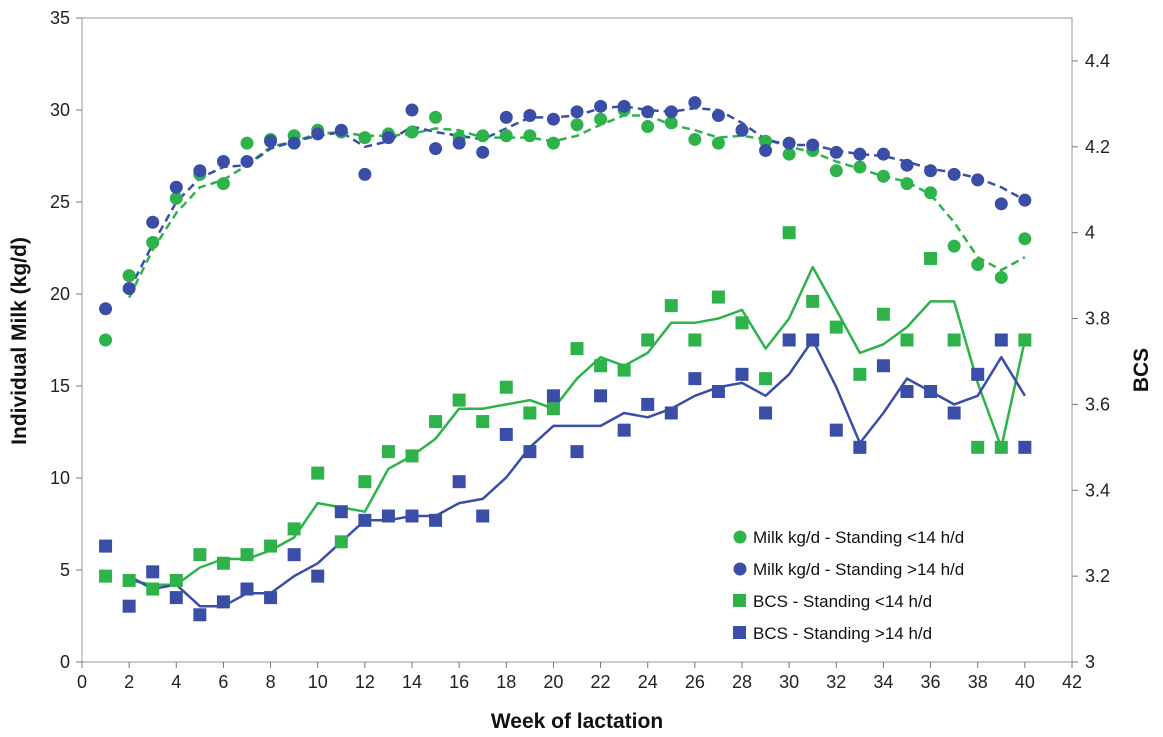  What do you see at coordinates (742, 682) in the screenshot?
I see `x-tick-label: 28` at bounding box center [742, 682].